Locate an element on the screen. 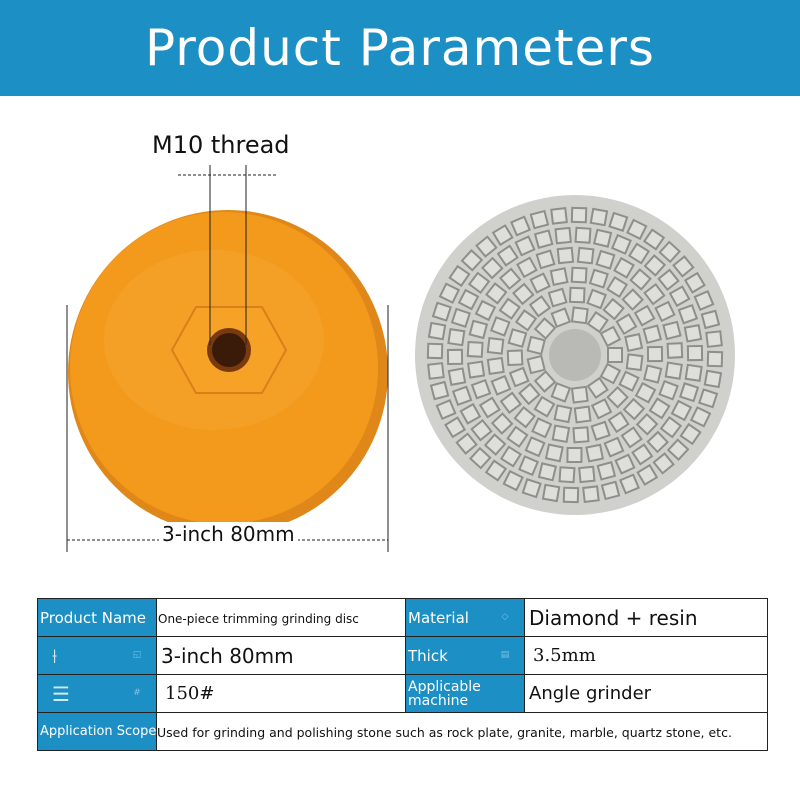 The image size is (800, 800). title-banner: Product Parameters is located at coordinates (400, 48).